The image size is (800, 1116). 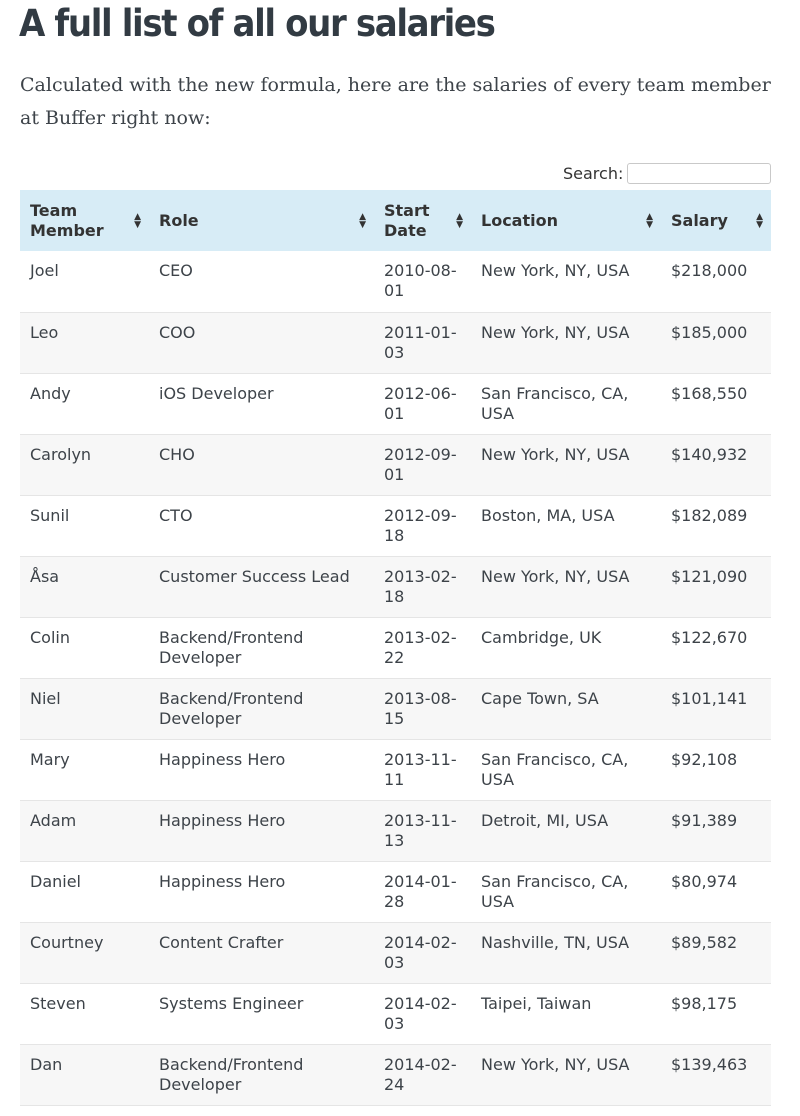 I want to click on cell-salary: $80,974, so click(x=704, y=881).